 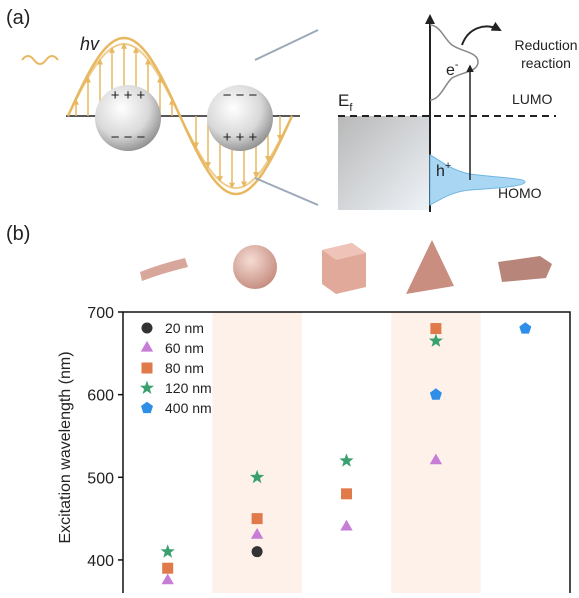 I want to click on reaction-label: reaction, so click(x=546, y=63).